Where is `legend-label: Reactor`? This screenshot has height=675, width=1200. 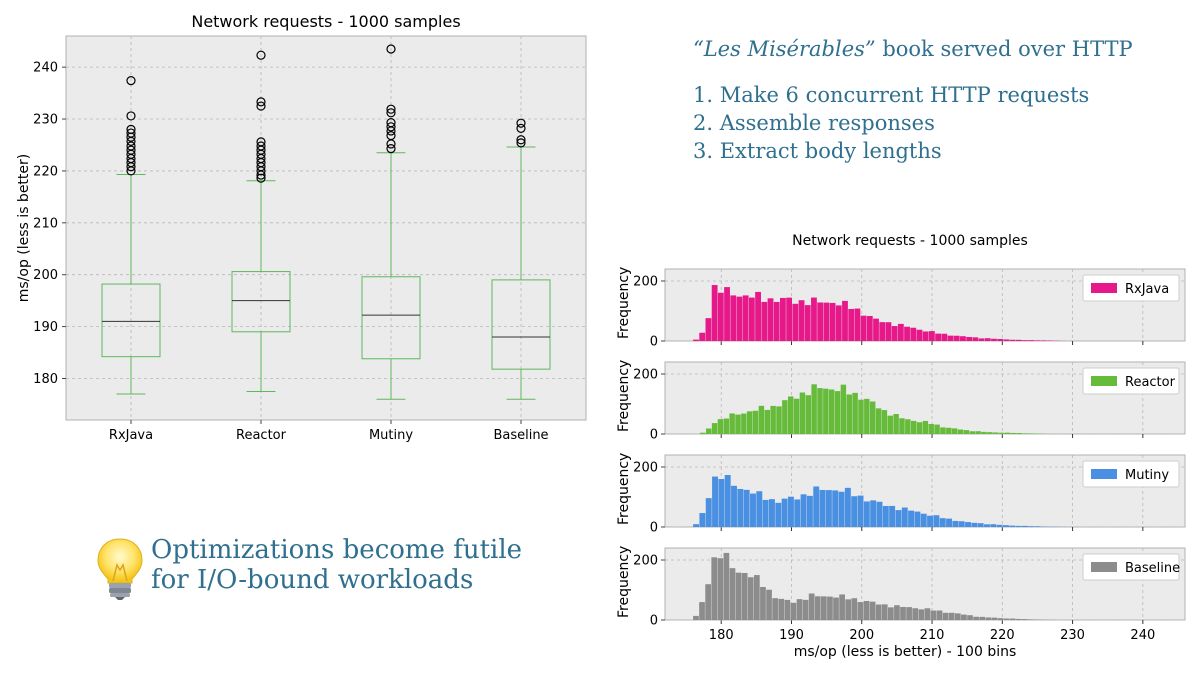
legend-label: Reactor is located at coordinates (1150, 382).